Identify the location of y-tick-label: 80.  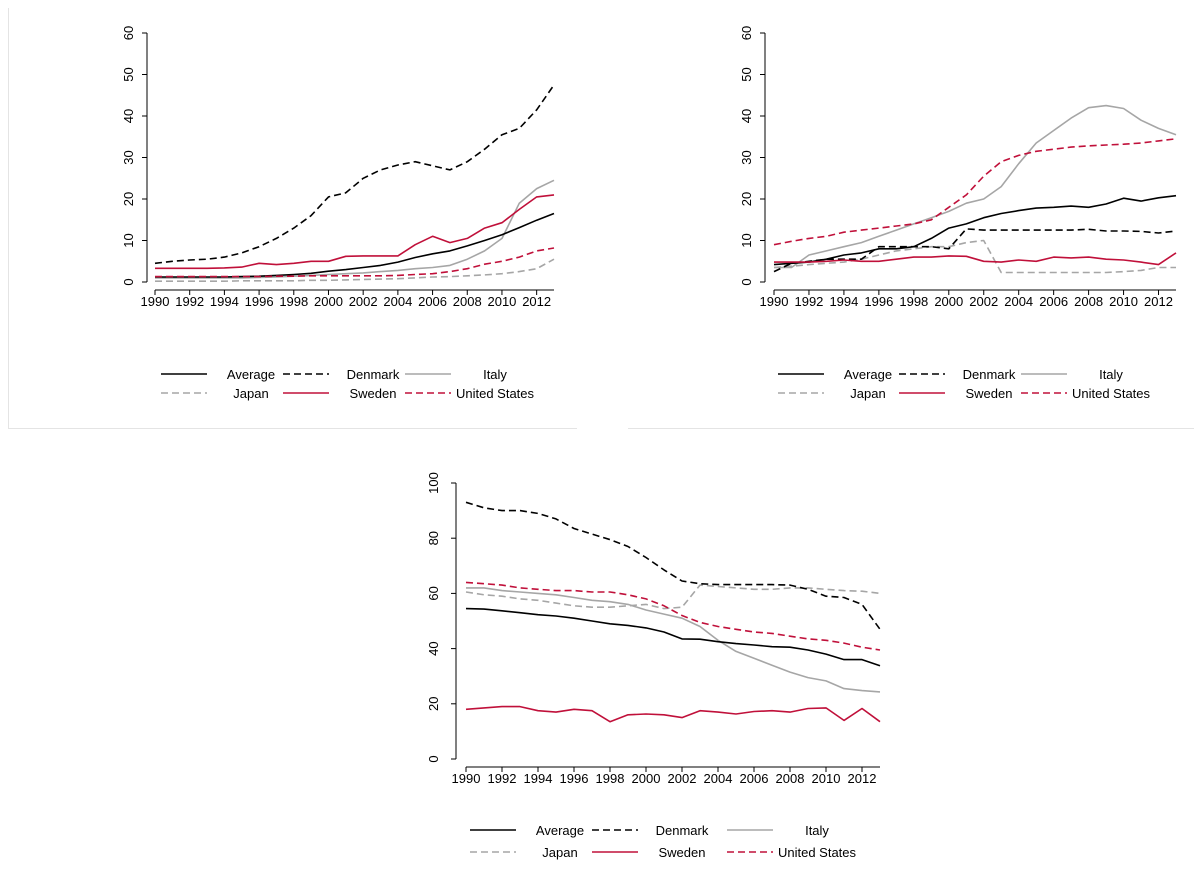
(433, 538).